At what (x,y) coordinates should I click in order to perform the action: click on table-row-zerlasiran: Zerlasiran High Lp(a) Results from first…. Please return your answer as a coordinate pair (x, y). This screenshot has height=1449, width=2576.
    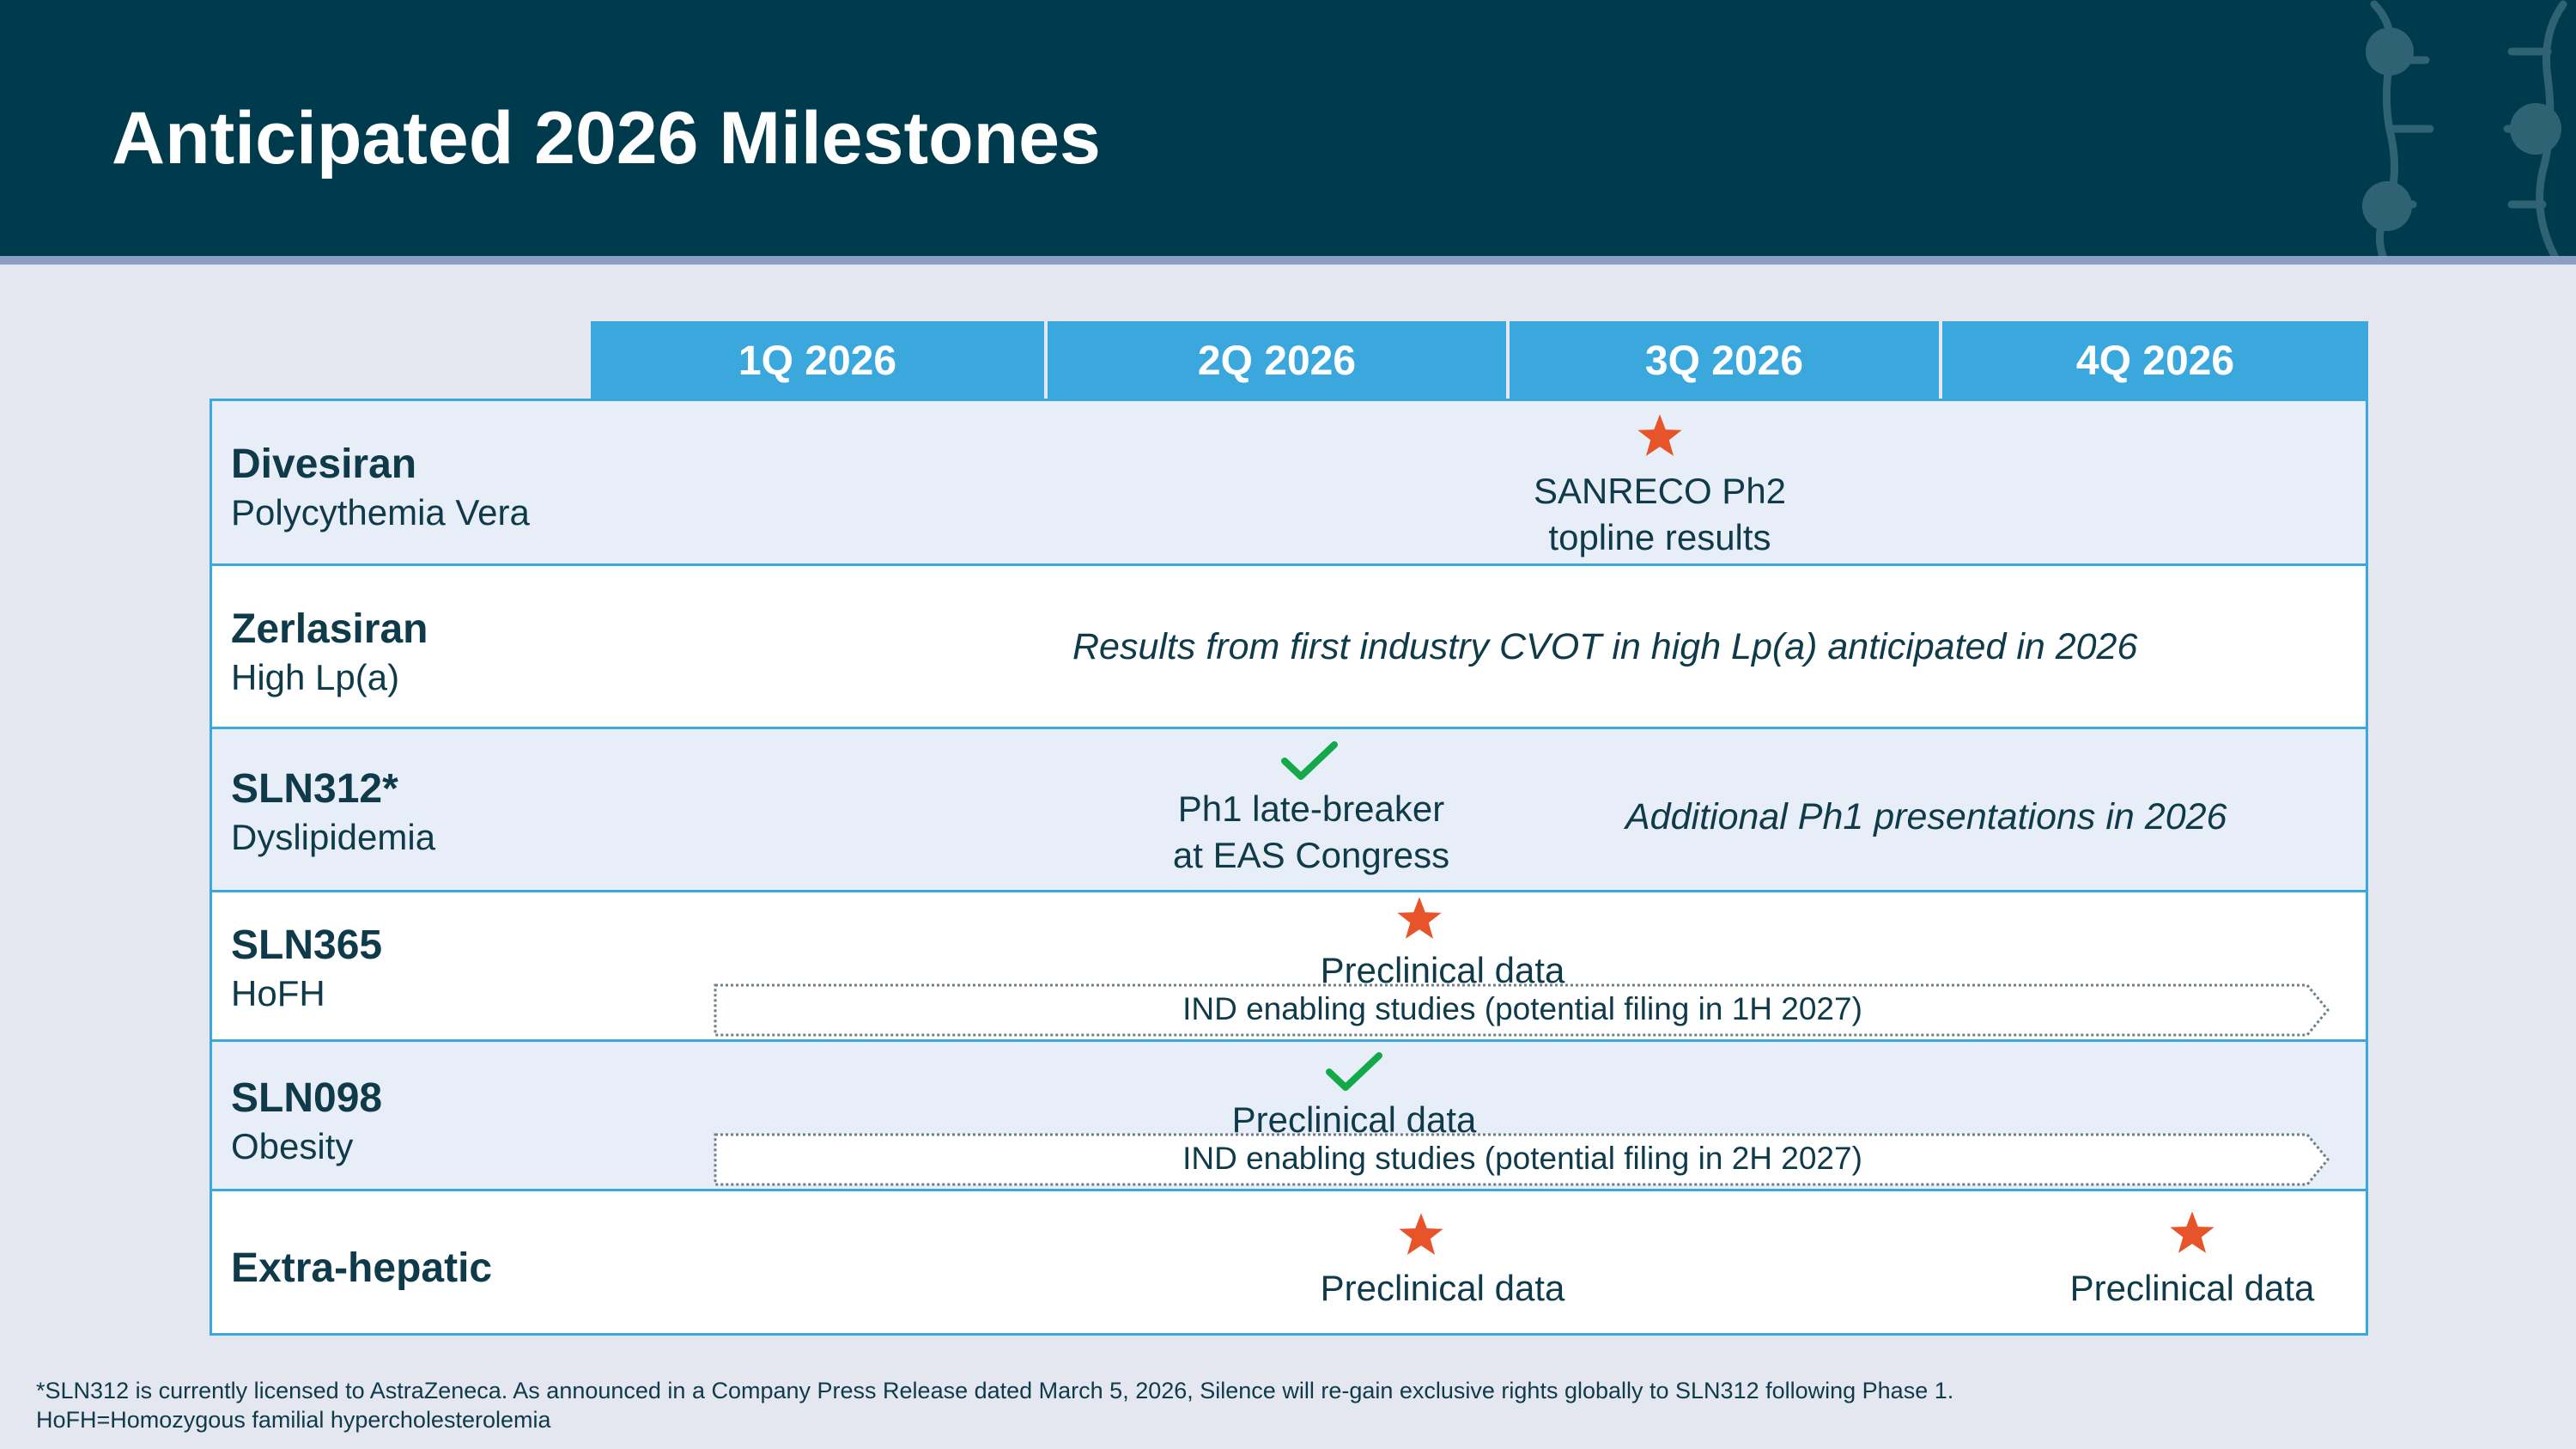
    Looking at the image, I should click on (1289, 647).